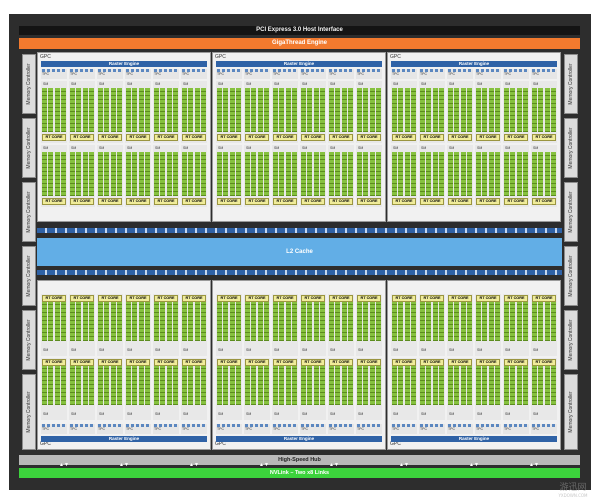 The image size is (600, 500). What do you see at coordinates (571, 148) in the screenshot?
I see `memory-controller-right-2: Memory Controller` at bounding box center [571, 148].